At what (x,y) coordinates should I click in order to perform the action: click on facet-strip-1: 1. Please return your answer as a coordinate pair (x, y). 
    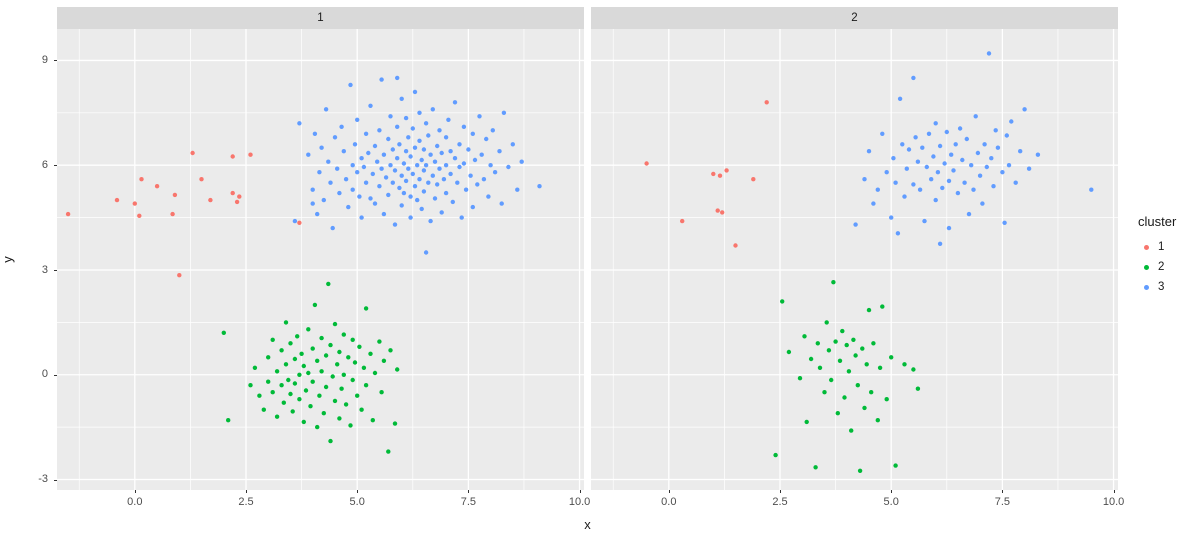
    Looking at the image, I should click on (320, 18).